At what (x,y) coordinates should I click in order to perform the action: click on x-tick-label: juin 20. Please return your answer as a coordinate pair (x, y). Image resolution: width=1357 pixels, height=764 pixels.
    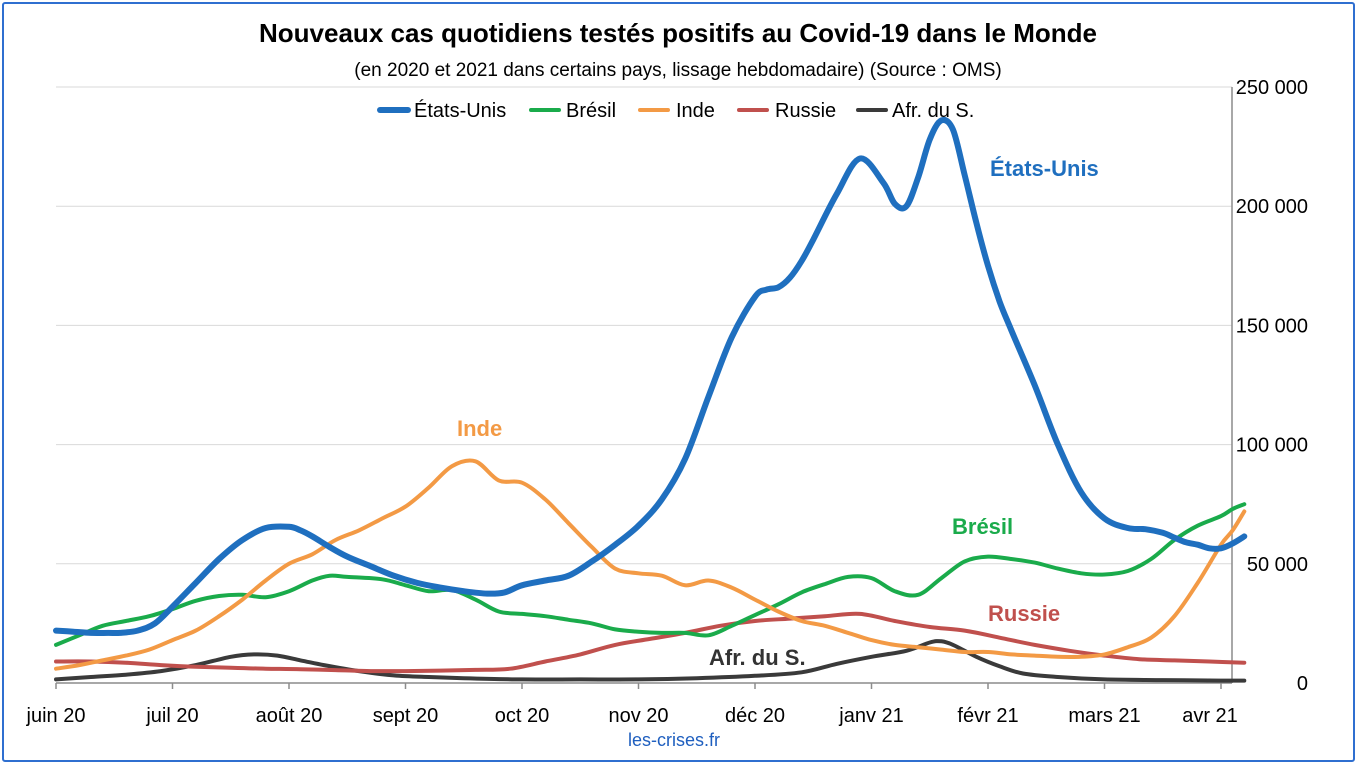
    Looking at the image, I should click on (56, 716).